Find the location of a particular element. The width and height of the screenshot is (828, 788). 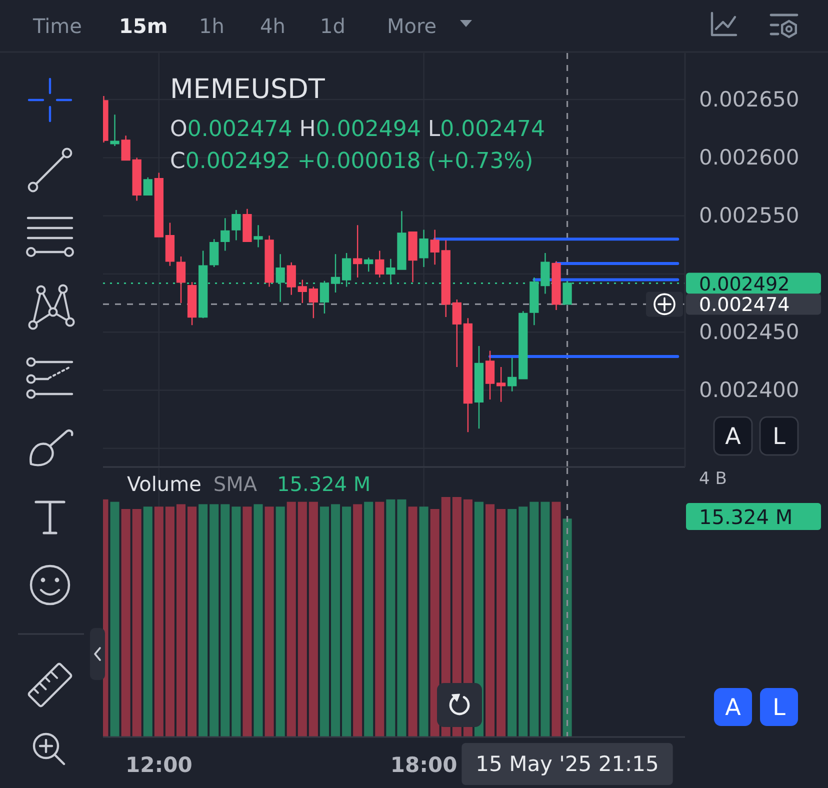

y-tick-label: 0.002650 is located at coordinates (749, 99).